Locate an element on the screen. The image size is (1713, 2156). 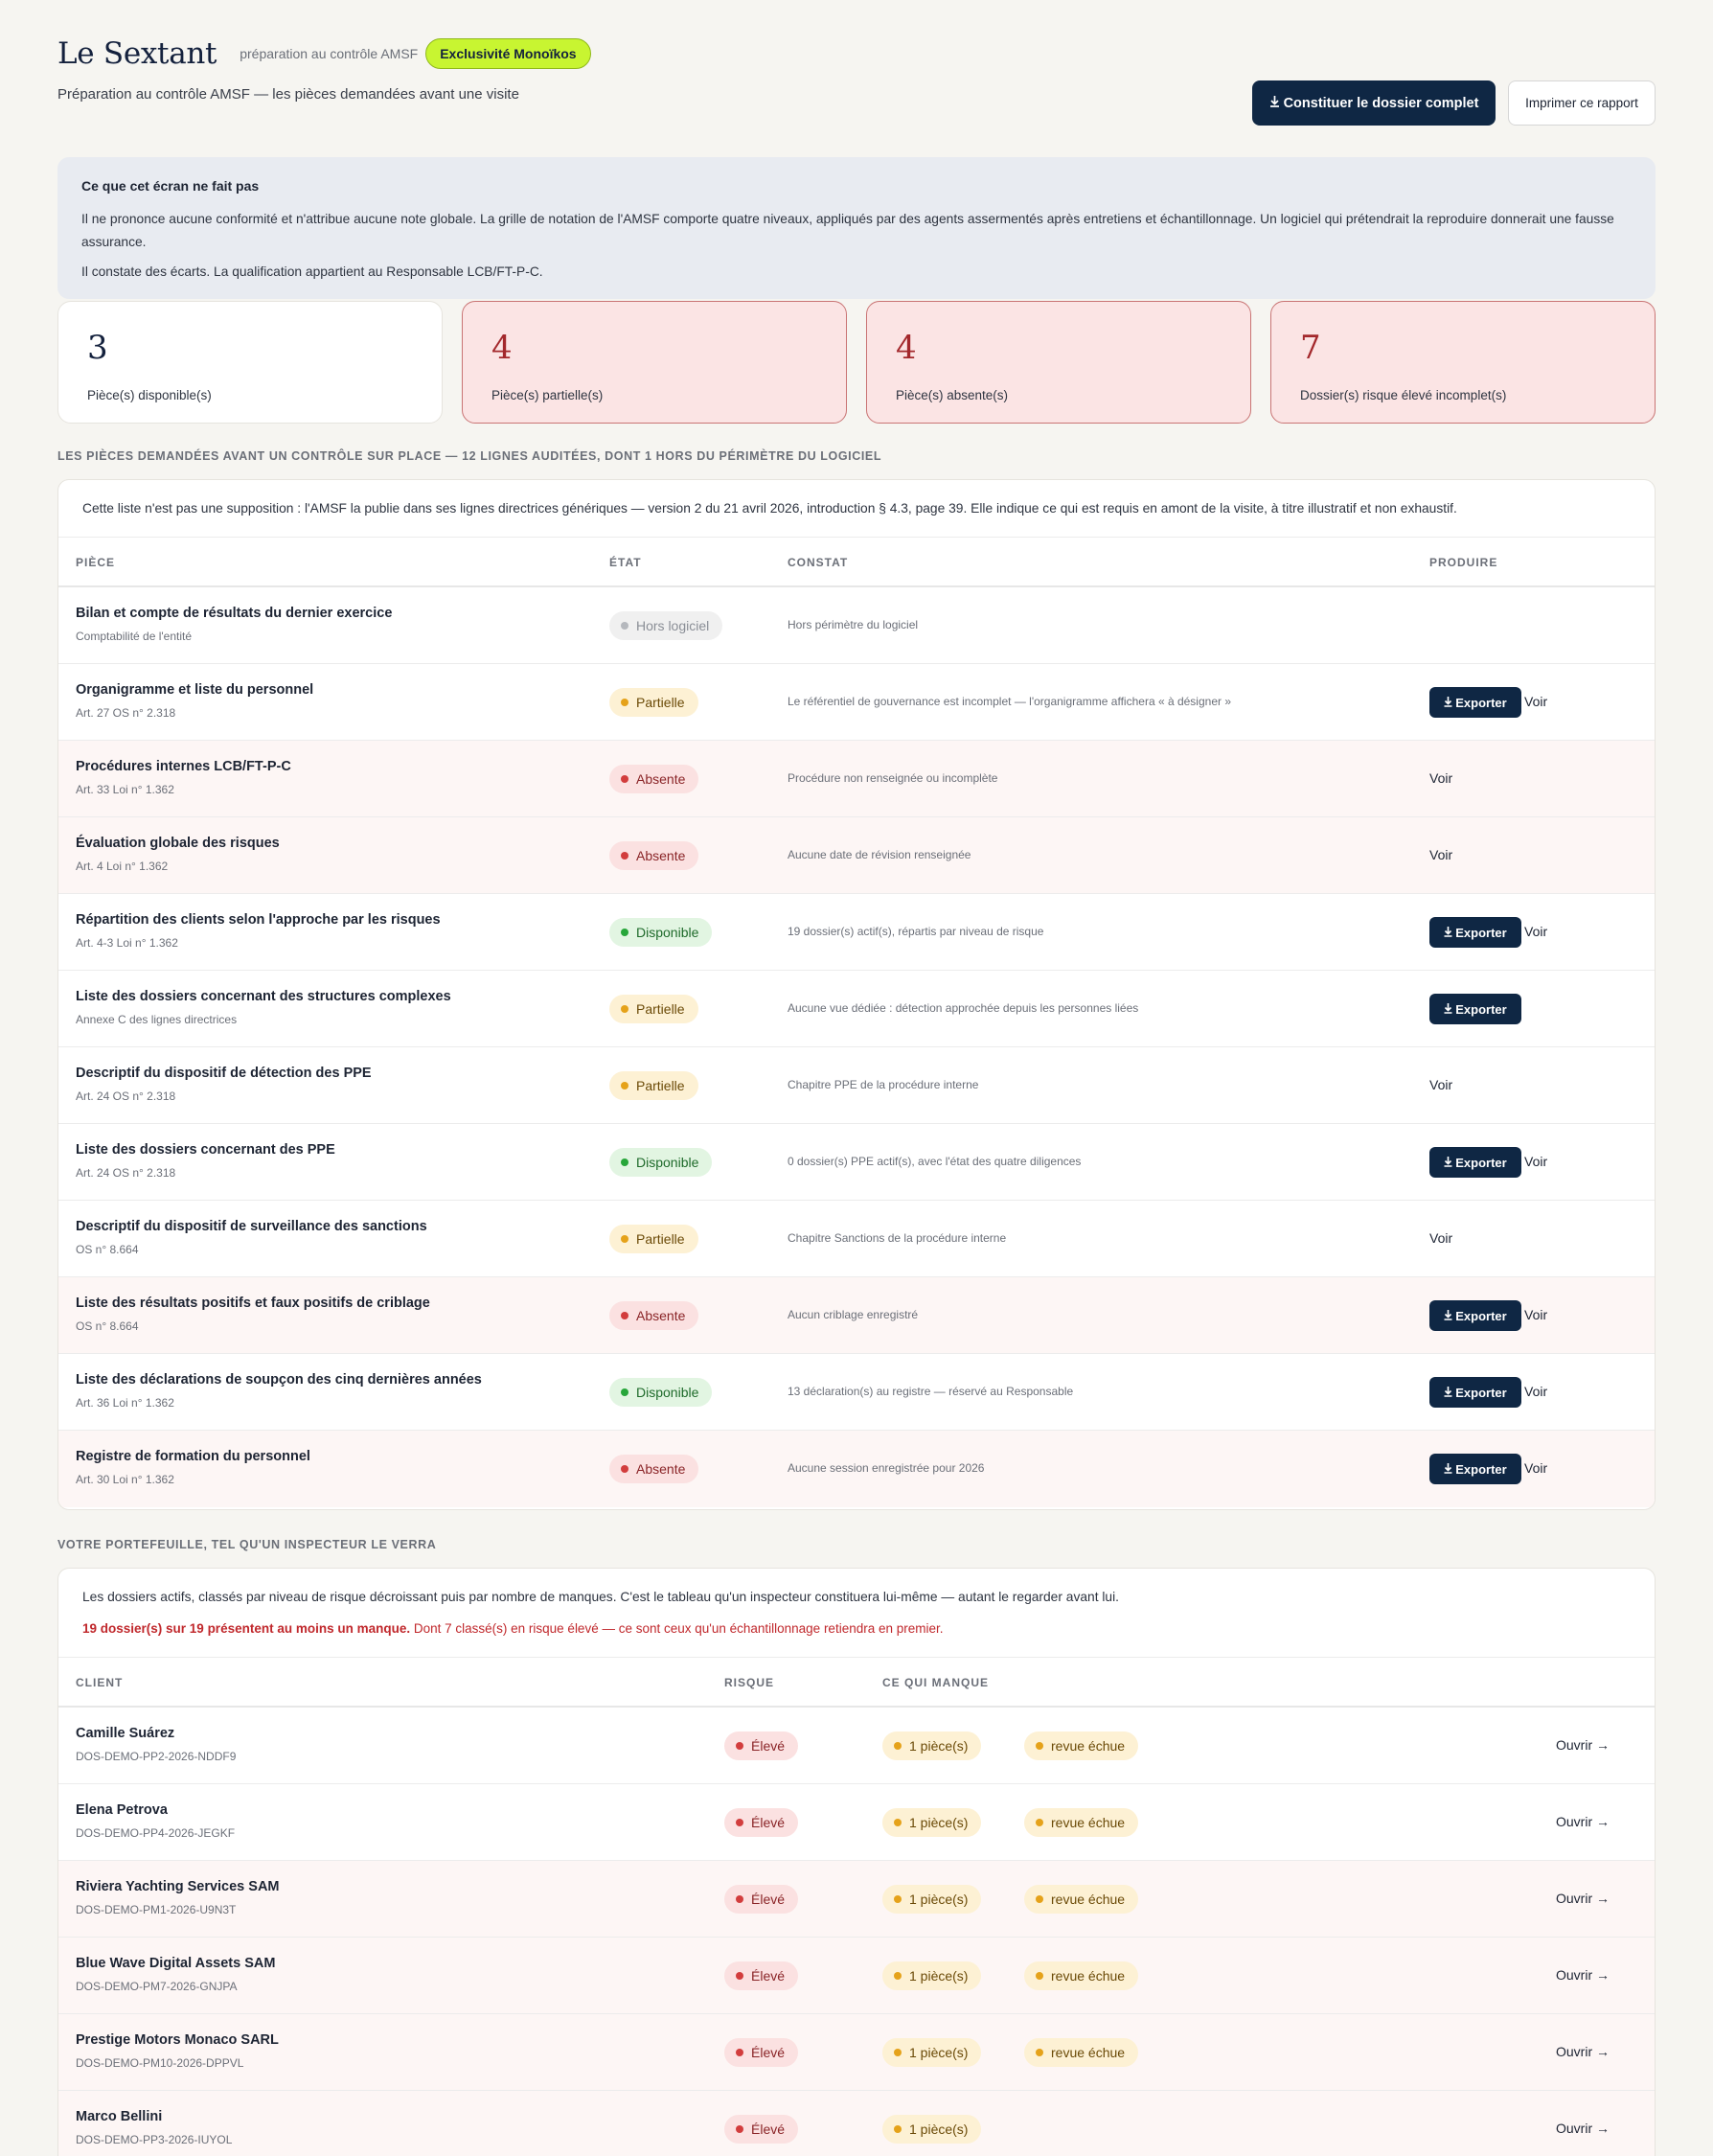
piece-reference: Comptabilité de l'entité is located at coordinates (135, 636).